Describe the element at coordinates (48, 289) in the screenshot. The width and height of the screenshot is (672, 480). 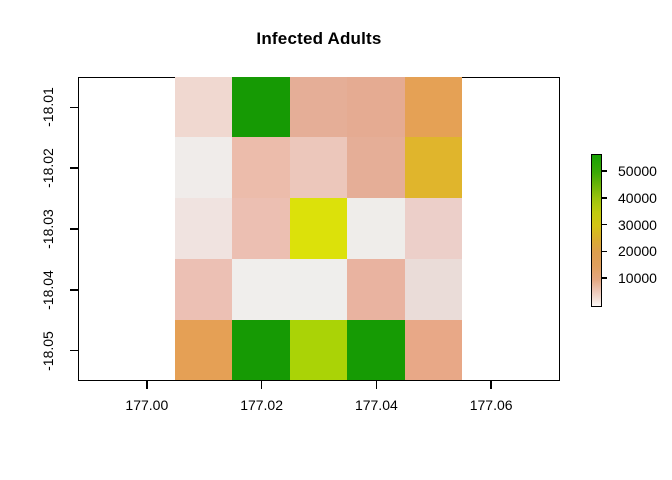
I see `y-tick-label: -18.04` at that location.